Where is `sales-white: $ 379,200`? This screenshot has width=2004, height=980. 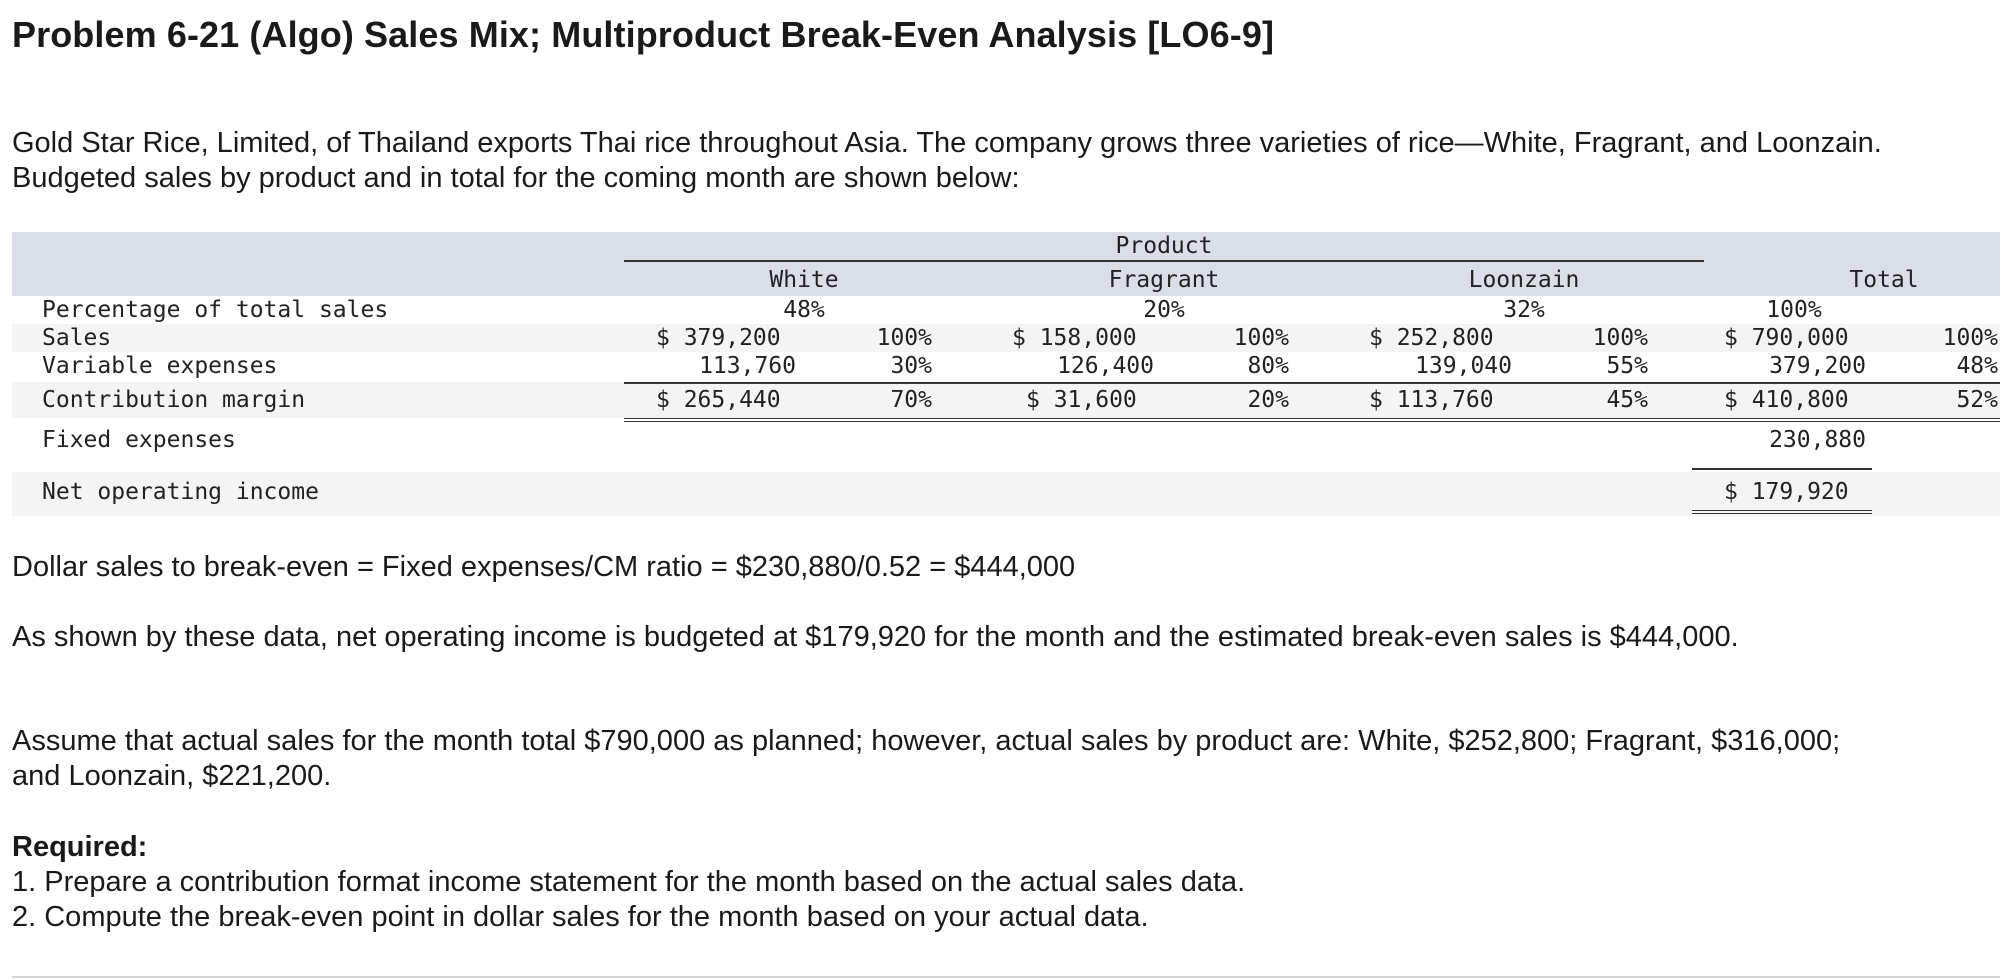 sales-white: $ 379,200 is located at coordinates (718, 338).